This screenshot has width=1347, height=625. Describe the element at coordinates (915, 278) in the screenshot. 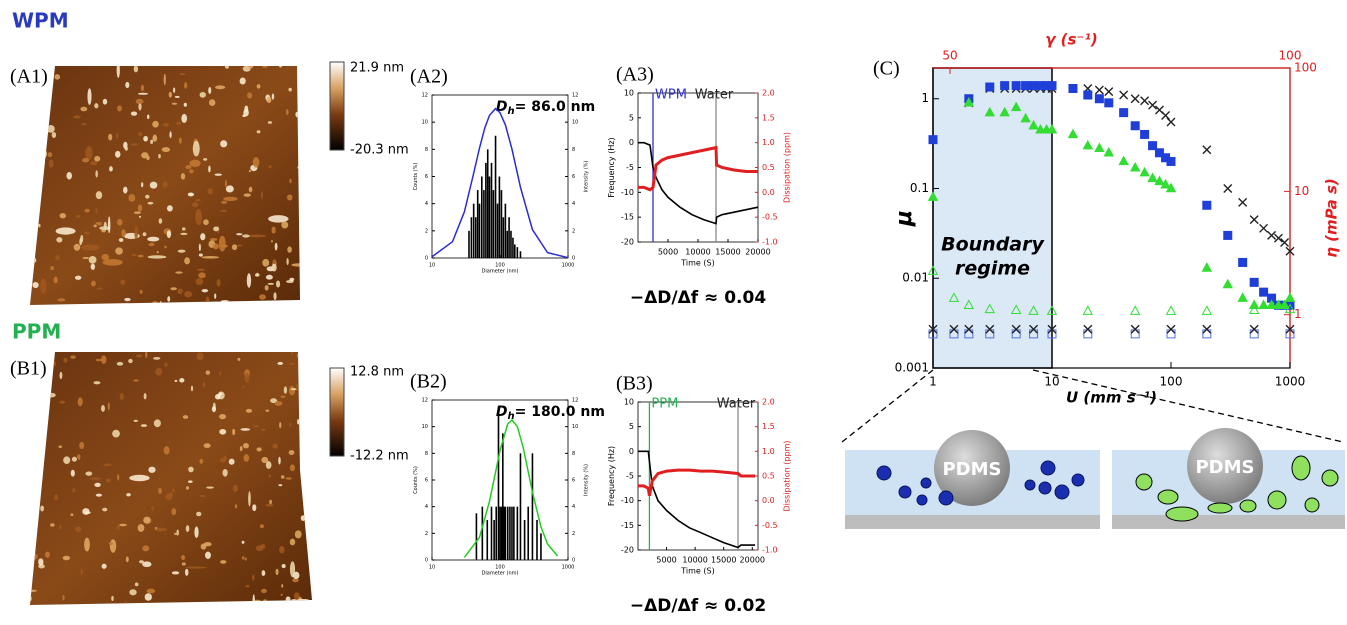

I see `y-tick-label: 0.01` at that location.